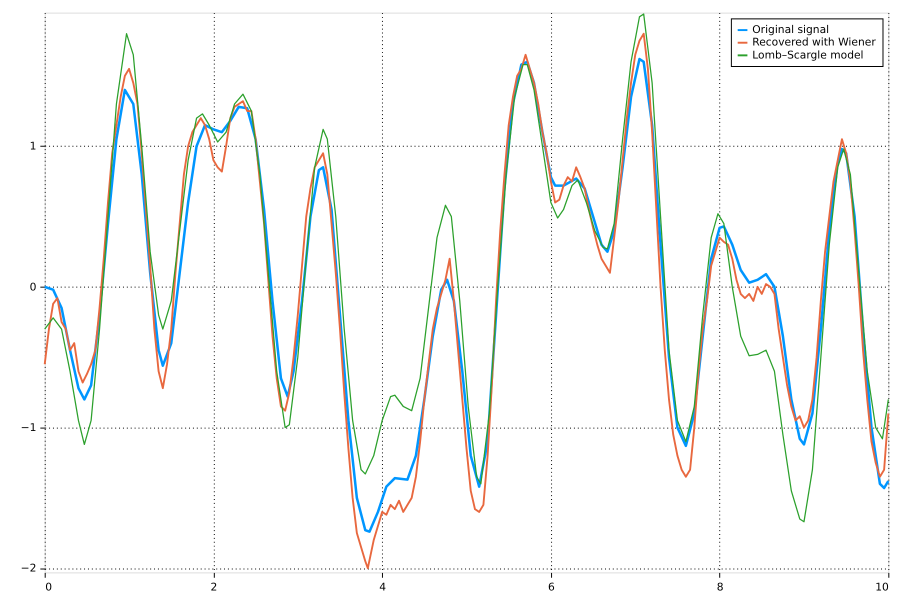  I want to click on y-tick-label: 0, so click(33, 287).